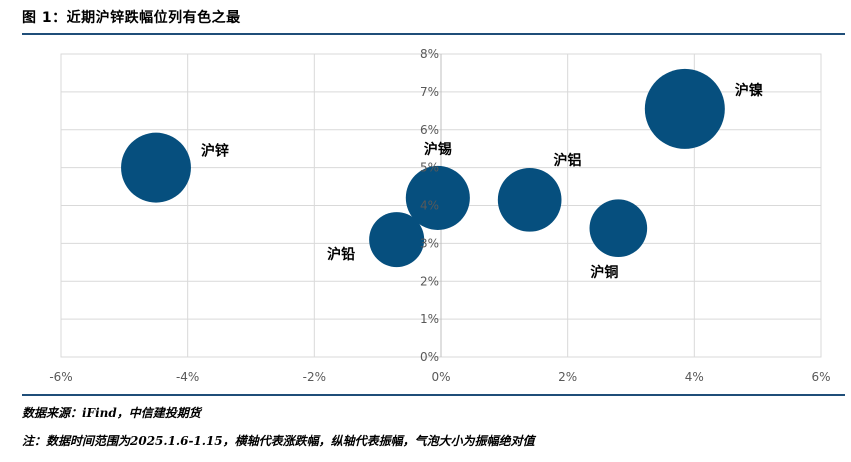 This screenshot has height=462, width=851. Describe the element at coordinates (694, 377) in the screenshot. I see `x-tick-label: 4%` at that location.